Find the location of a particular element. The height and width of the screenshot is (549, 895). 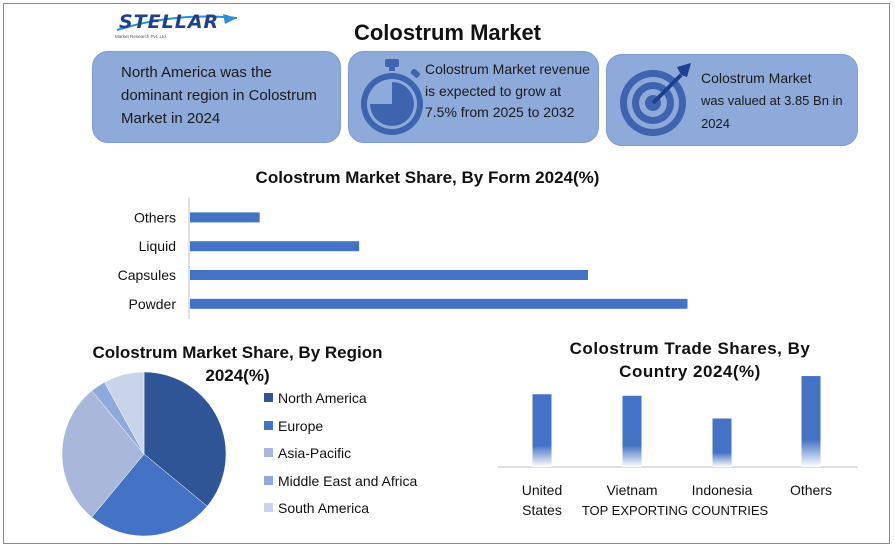

trade-bar-chart: United States Vietnam Indonesia Others is located at coordinates (678, 447).